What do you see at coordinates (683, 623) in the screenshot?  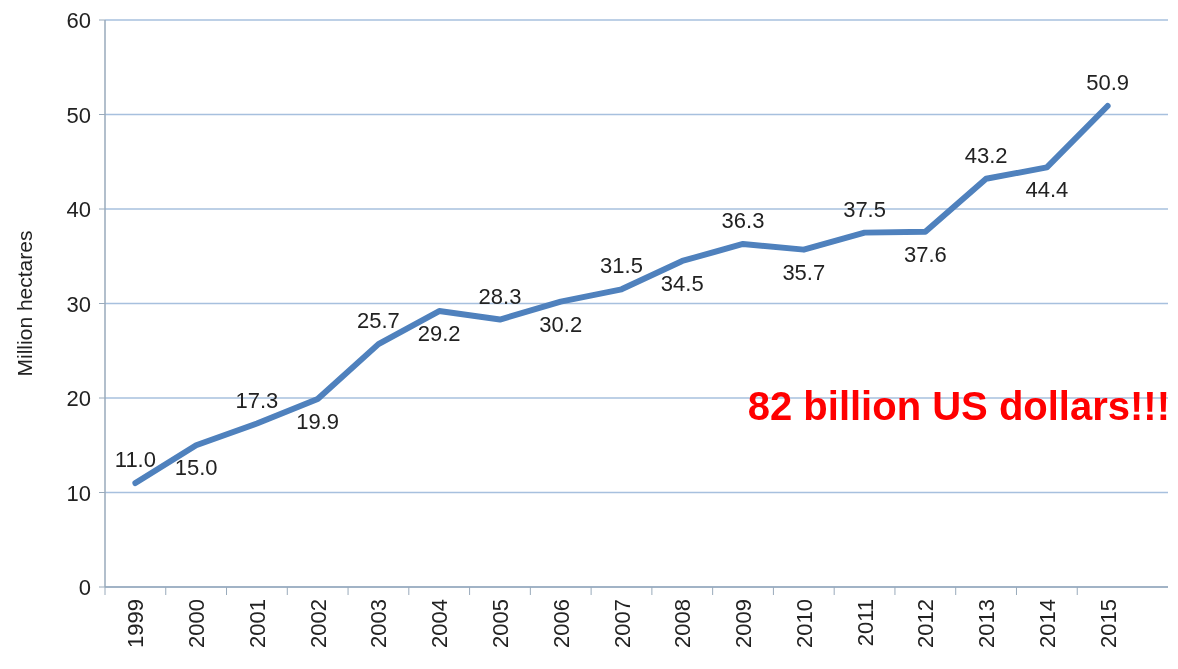 I see `x-tick-label: 2008` at bounding box center [683, 623].